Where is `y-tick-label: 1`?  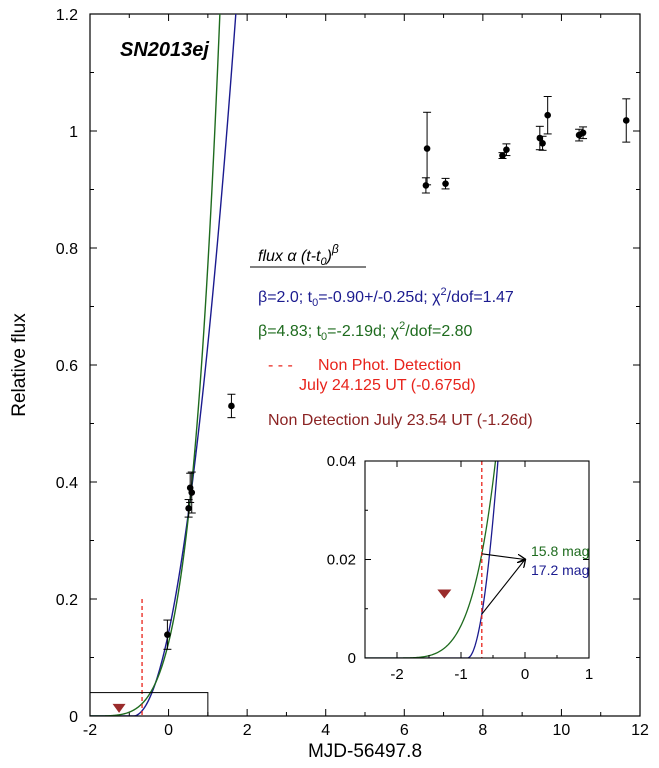
y-tick-label: 1 is located at coordinates (73, 132).